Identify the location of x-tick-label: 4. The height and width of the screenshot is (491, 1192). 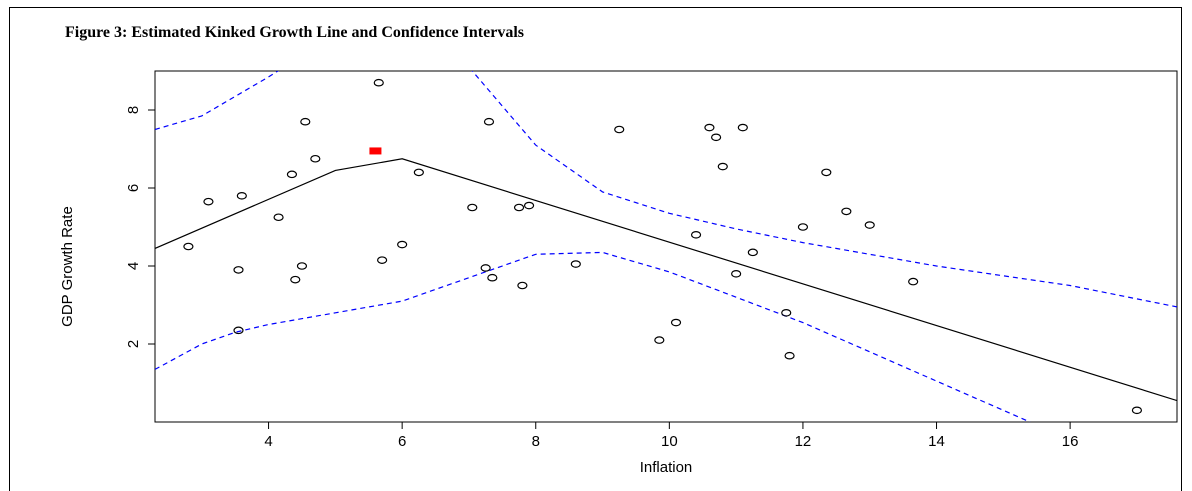
(268, 441).